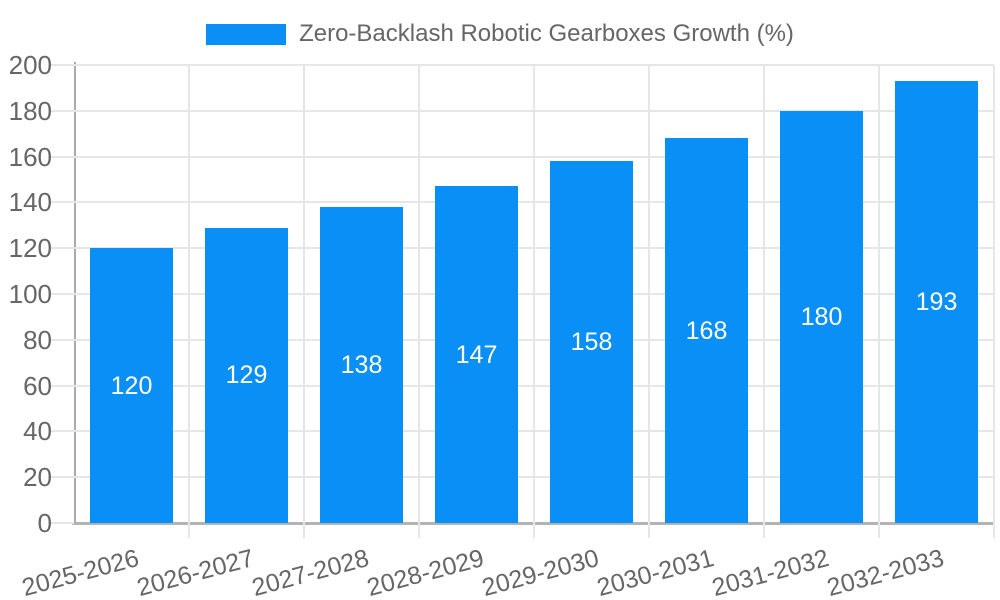  I want to click on y-tick-label: 180, so click(30, 110).